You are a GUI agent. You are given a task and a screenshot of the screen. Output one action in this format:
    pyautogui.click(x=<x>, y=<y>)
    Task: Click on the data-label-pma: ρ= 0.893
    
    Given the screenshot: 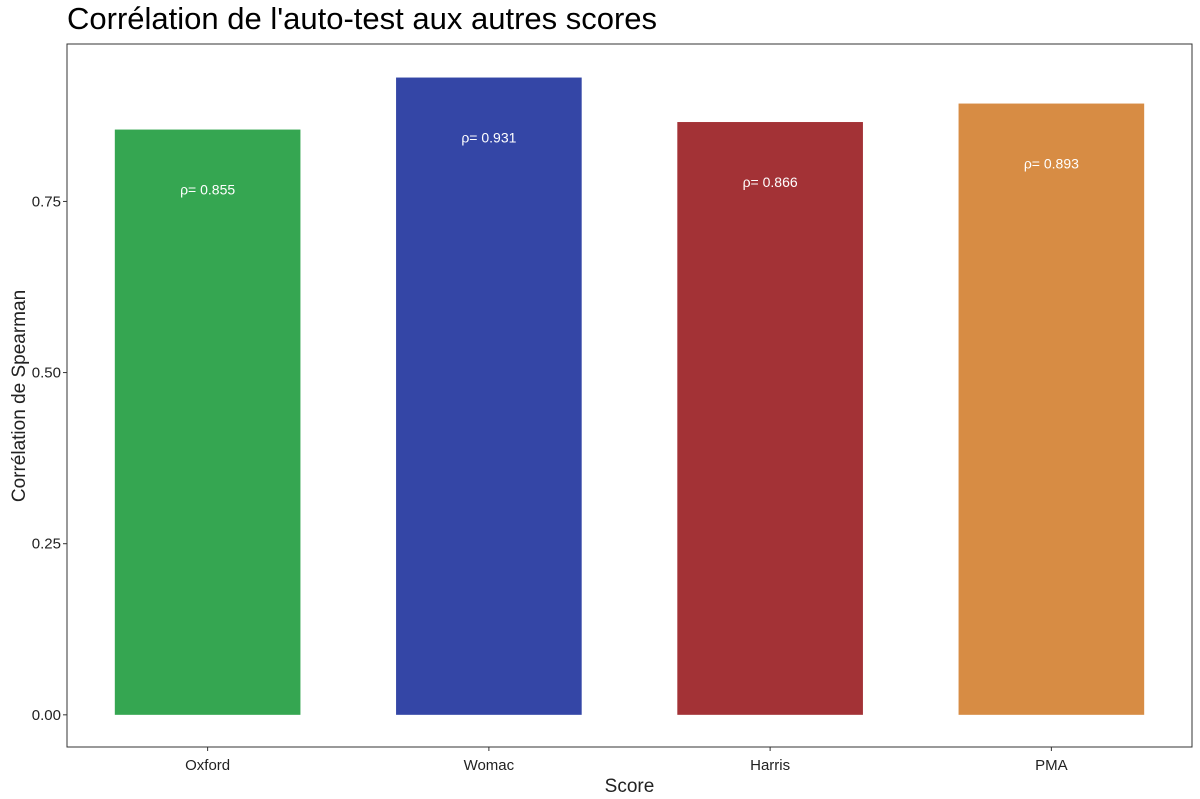 What is the action you would take?
    pyautogui.click(x=1051, y=164)
    